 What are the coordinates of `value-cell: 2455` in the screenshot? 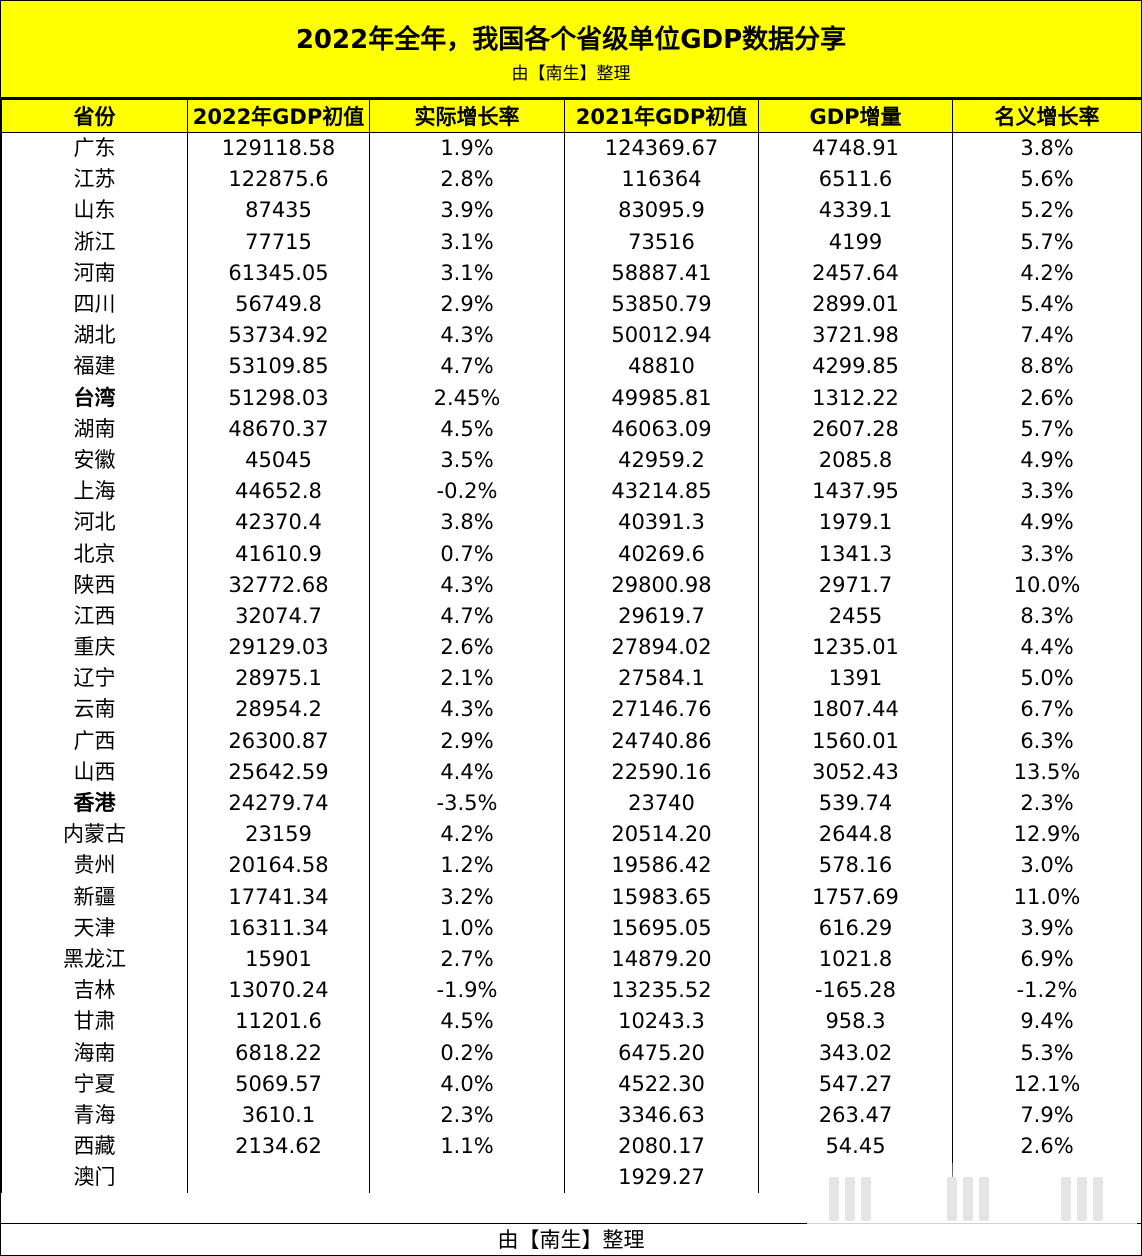 It's located at (855, 616).